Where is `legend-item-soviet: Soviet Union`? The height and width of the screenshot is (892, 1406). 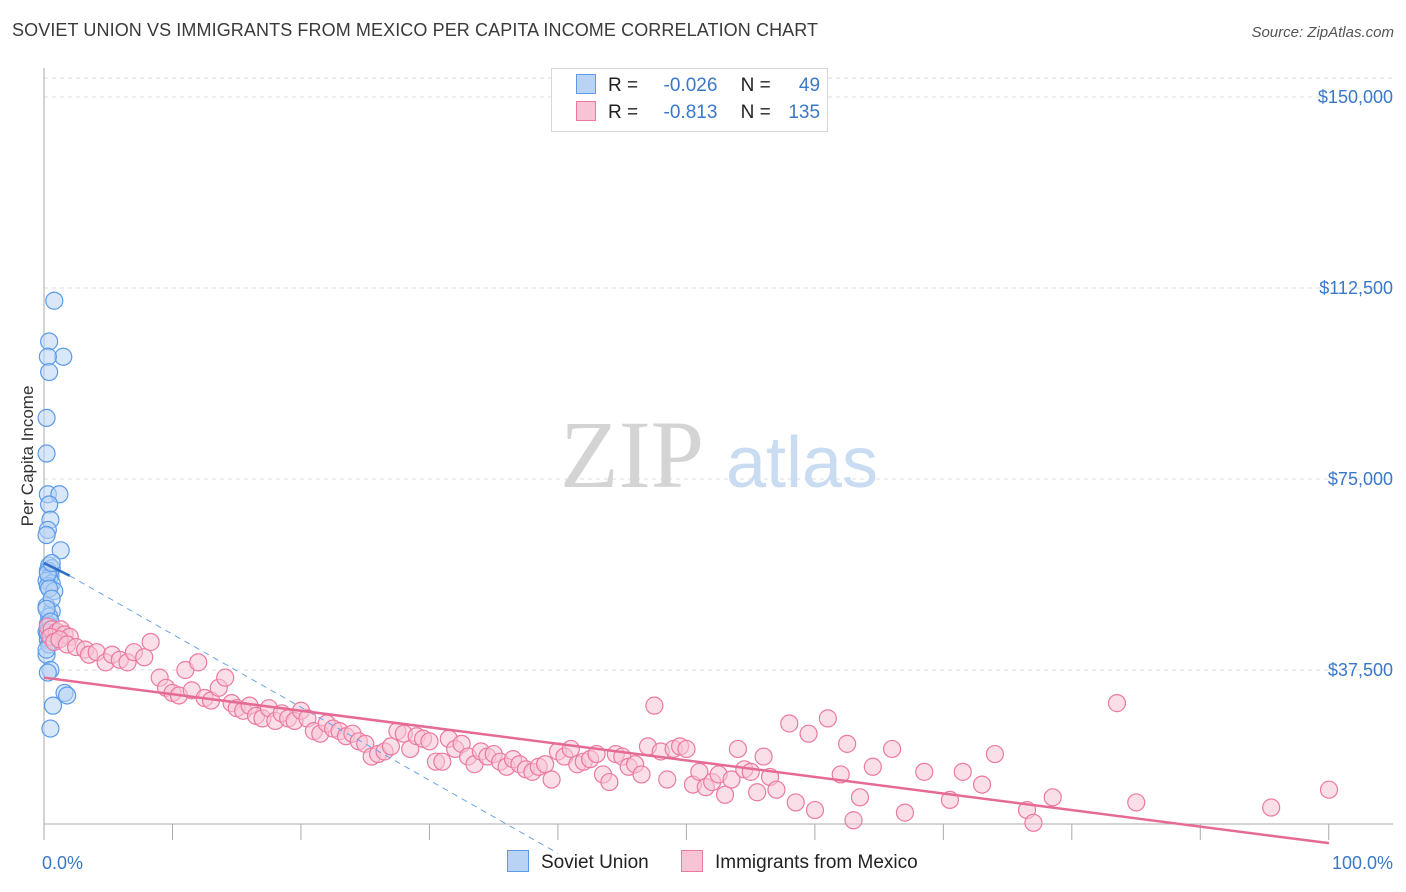 legend-item-soviet: Soviet Union is located at coordinates (578, 862).